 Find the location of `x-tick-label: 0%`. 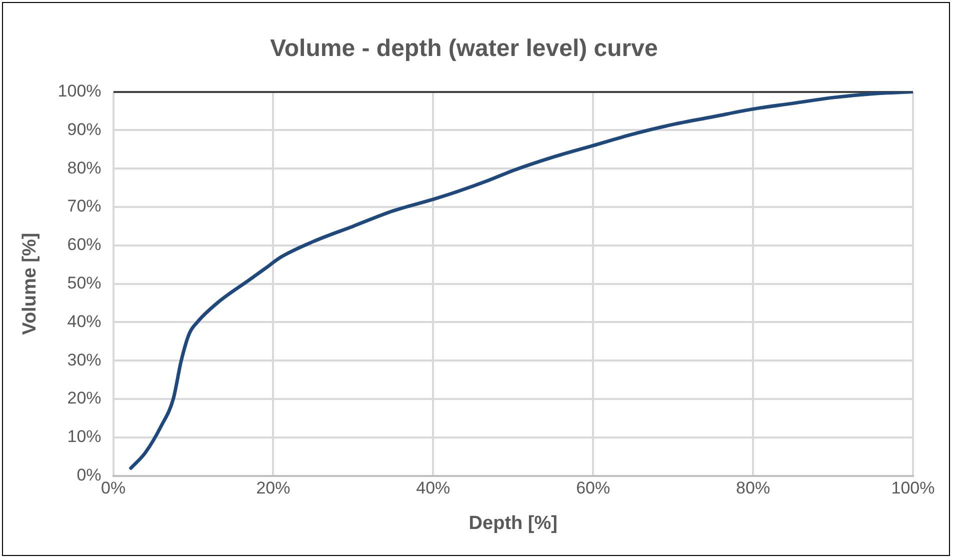

x-tick-label: 0% is located at coordinates (113, 488).